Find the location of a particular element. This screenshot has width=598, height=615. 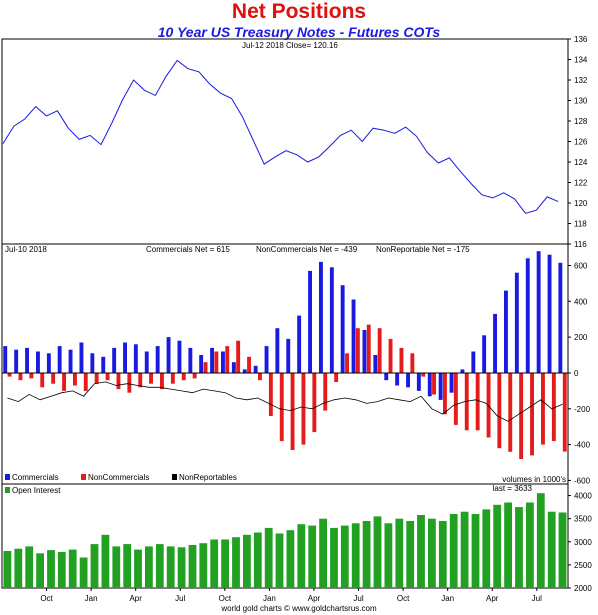

noncommercials-net-label: NonCommercials Net = -439 is located at coordinates (307, 249).